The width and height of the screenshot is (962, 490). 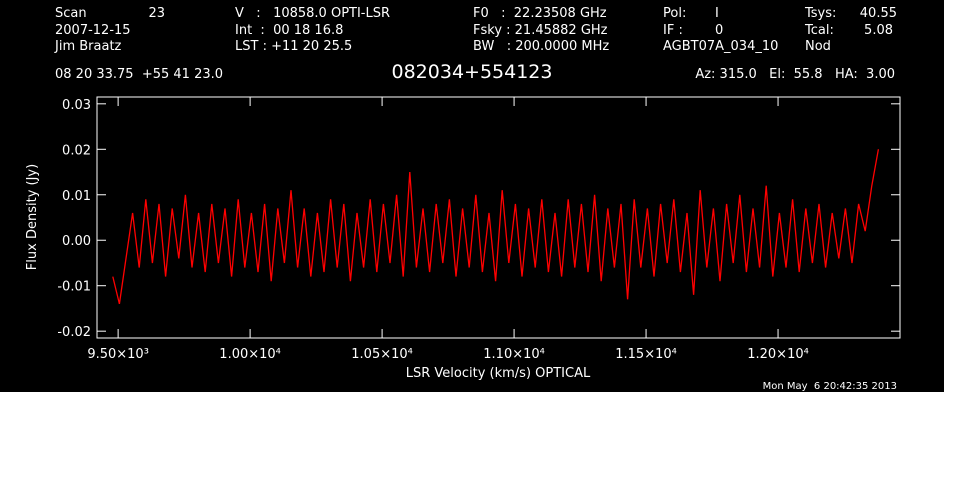 I want to click on lst: LST : +11 20 25.5, so click(x=293, y=46).